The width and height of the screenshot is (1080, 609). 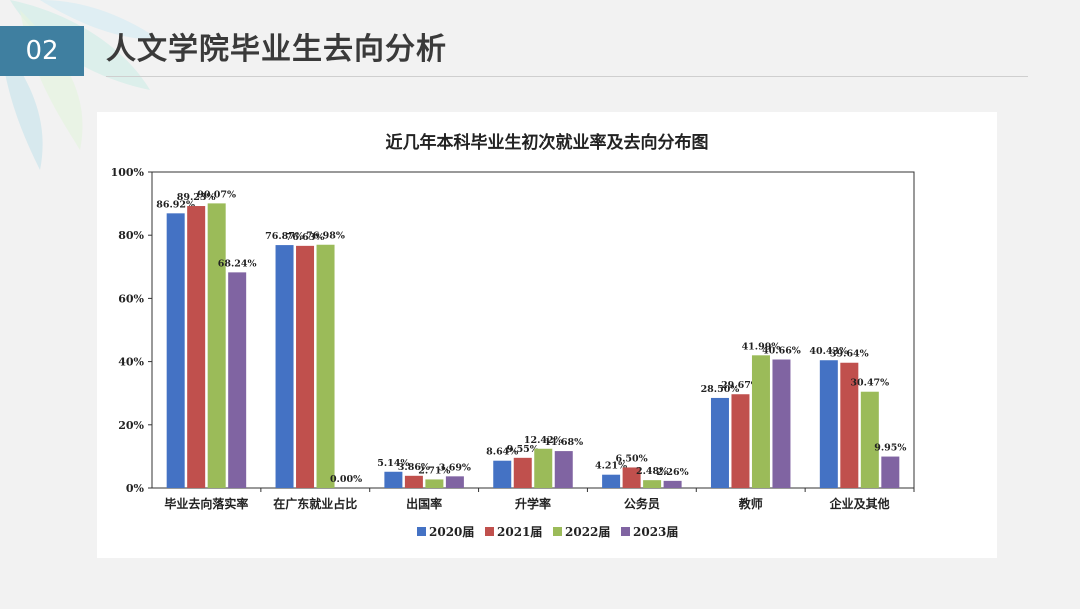 I want to click on legend-label: 2020届, so click(x=451, y=532).